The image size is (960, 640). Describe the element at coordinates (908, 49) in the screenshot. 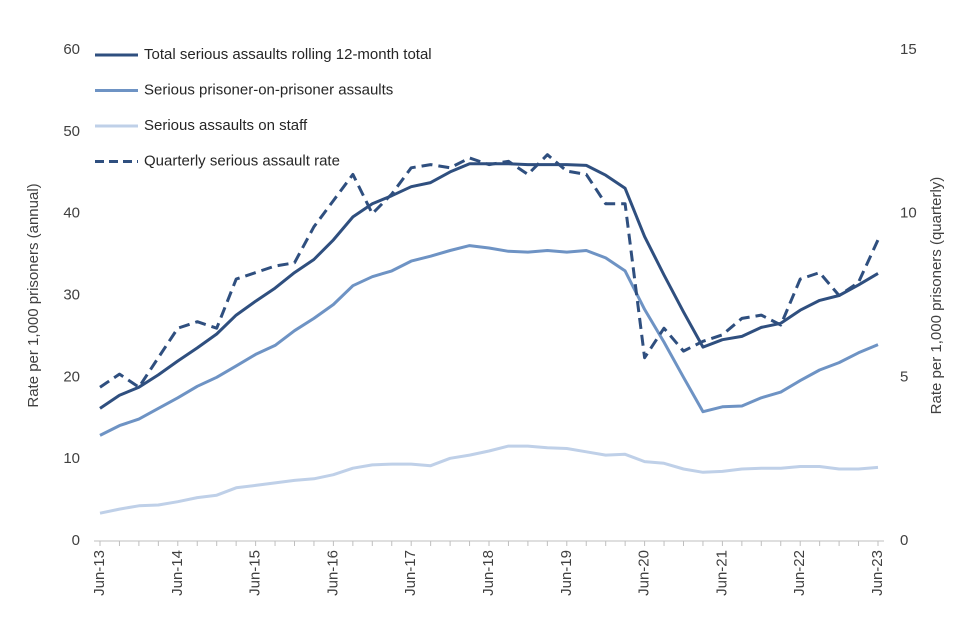

I see `y-tick-label-right: 15` at that location.